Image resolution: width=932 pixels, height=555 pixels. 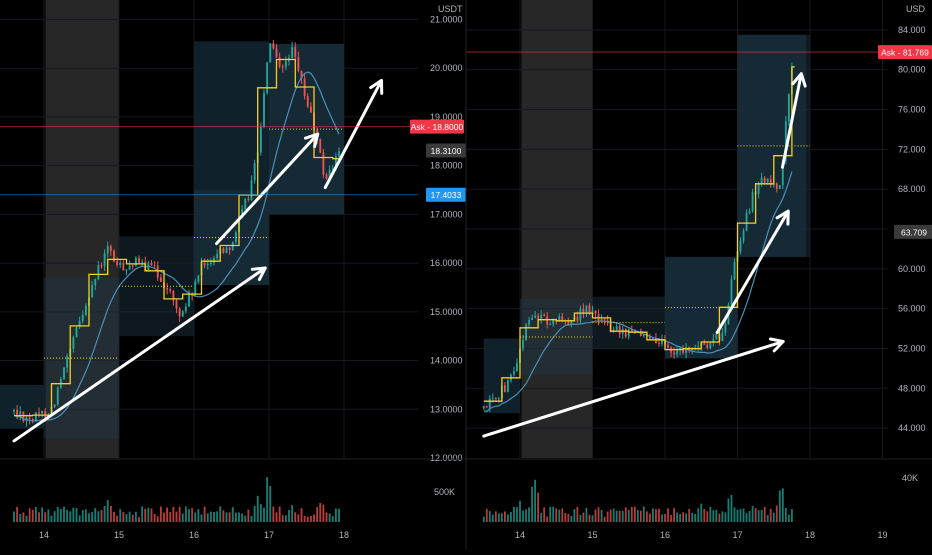 I want to click on price-badge-text-level: 17.4033, so click(x=446, y=195).